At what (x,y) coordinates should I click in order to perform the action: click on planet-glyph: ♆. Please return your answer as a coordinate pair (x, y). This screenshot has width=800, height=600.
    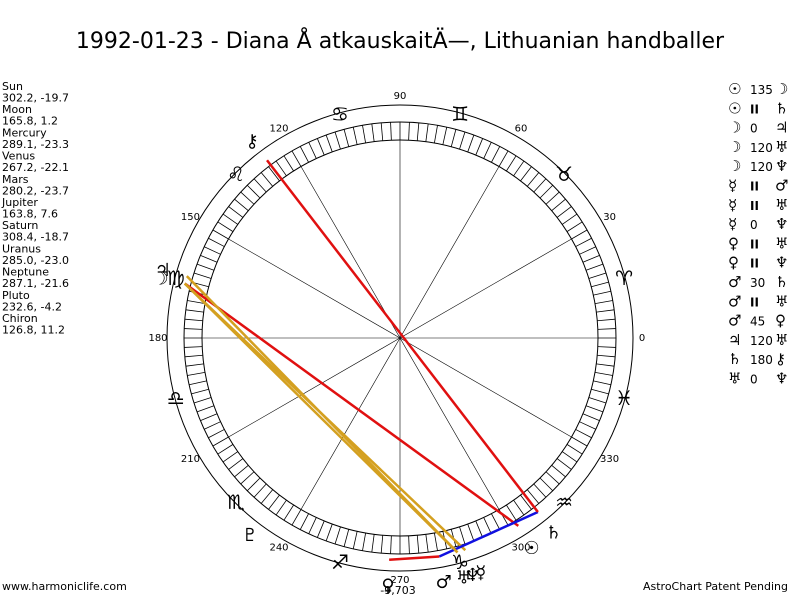
    Looking at the image, I should click on (473, 575).